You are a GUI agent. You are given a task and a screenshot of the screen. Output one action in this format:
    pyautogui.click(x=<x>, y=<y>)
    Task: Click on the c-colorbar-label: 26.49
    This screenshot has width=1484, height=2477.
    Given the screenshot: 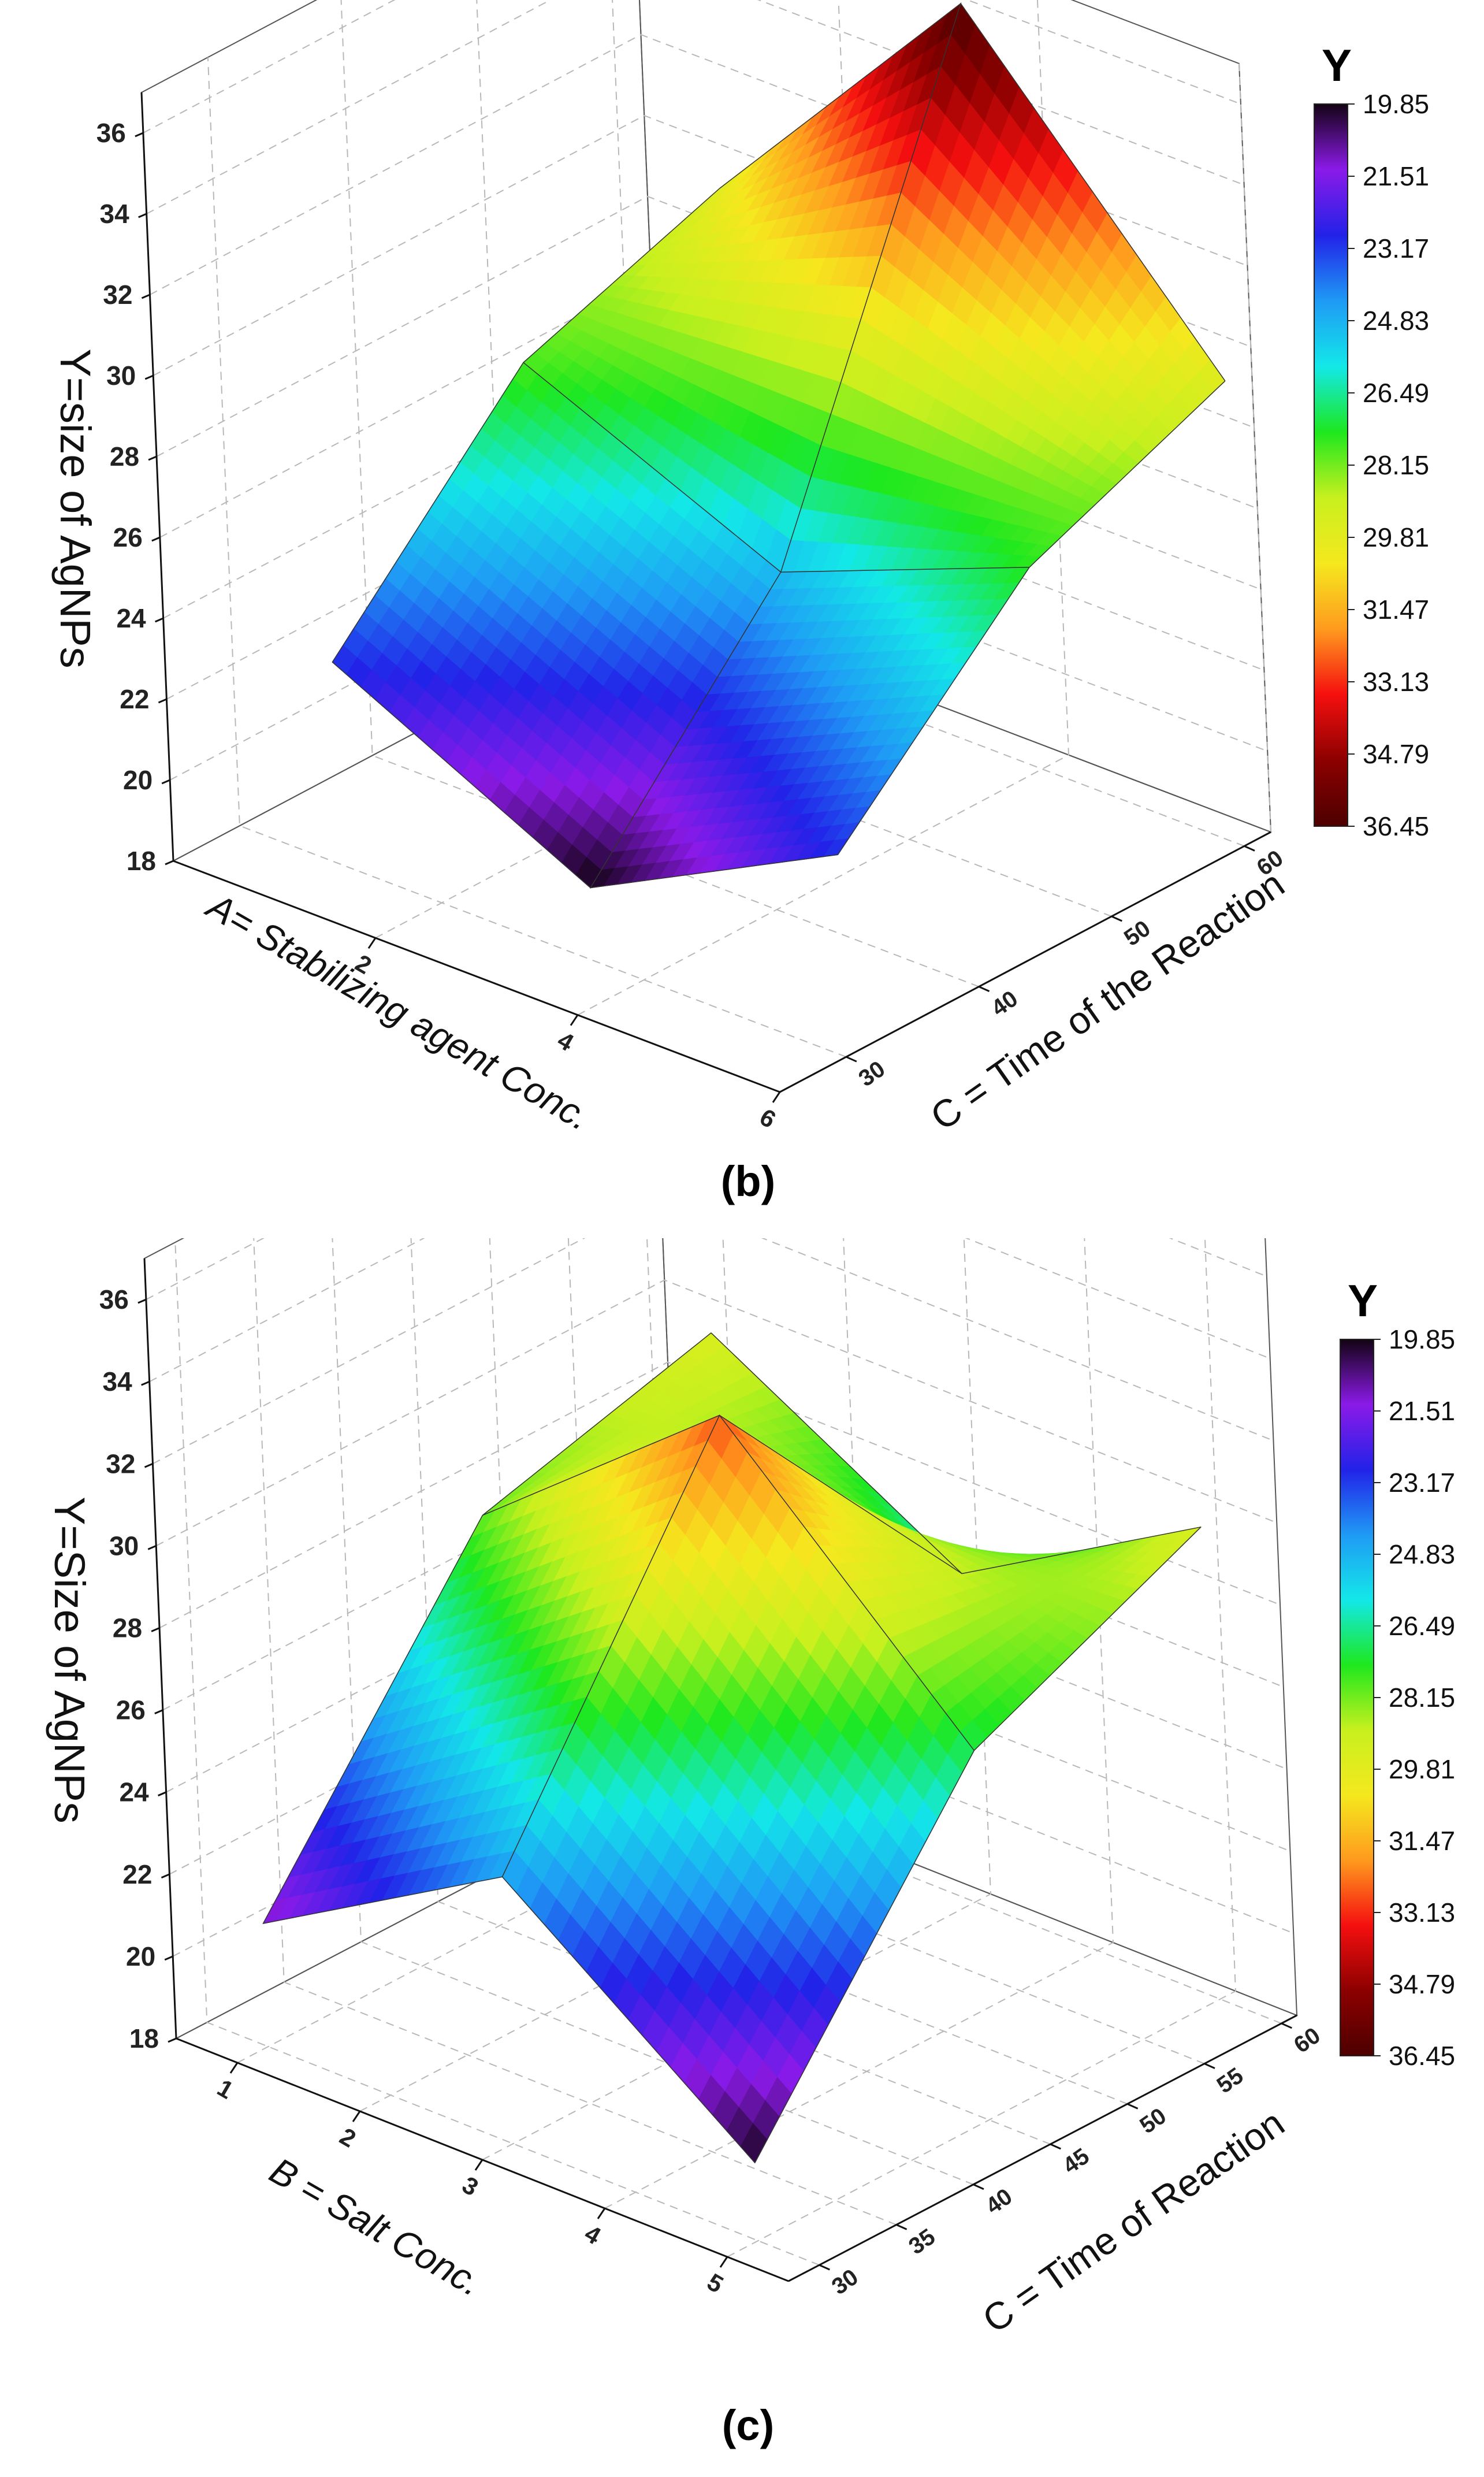 What is the action you would take?
    pyautogui.click(x=1422, y=1626)
    